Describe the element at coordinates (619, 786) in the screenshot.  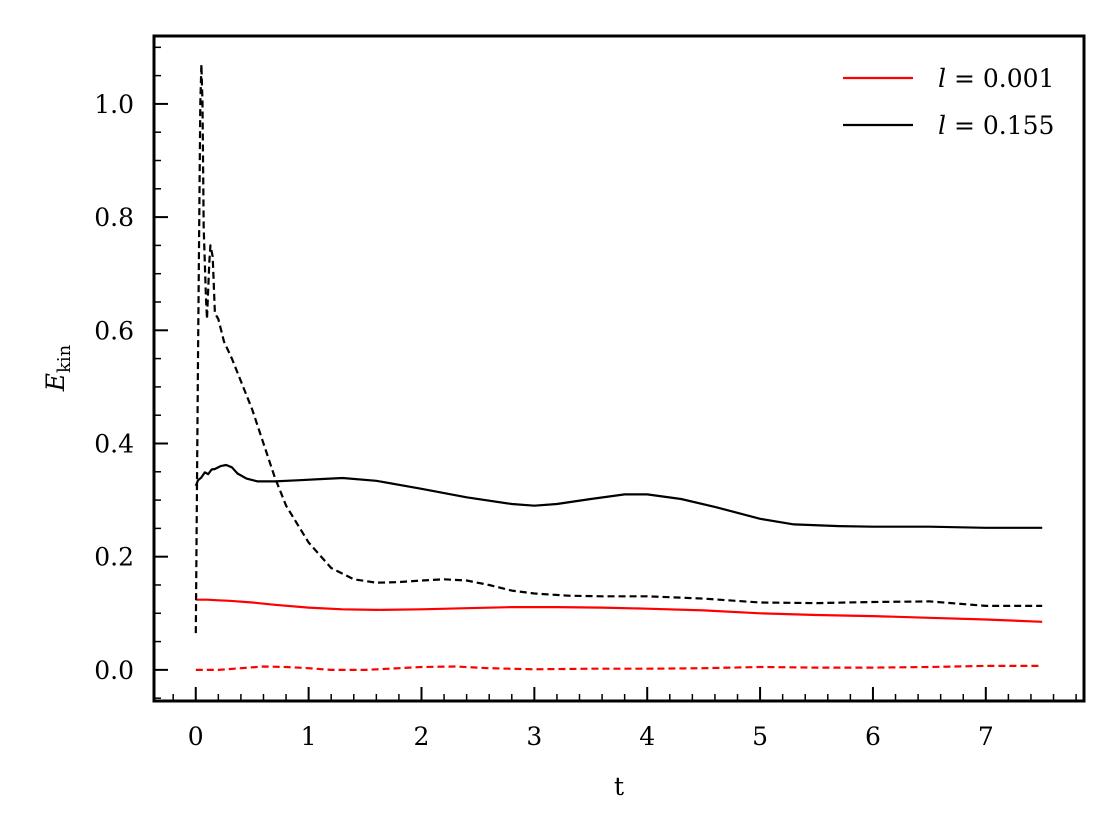
I see `x-axis-label: t` at that location.